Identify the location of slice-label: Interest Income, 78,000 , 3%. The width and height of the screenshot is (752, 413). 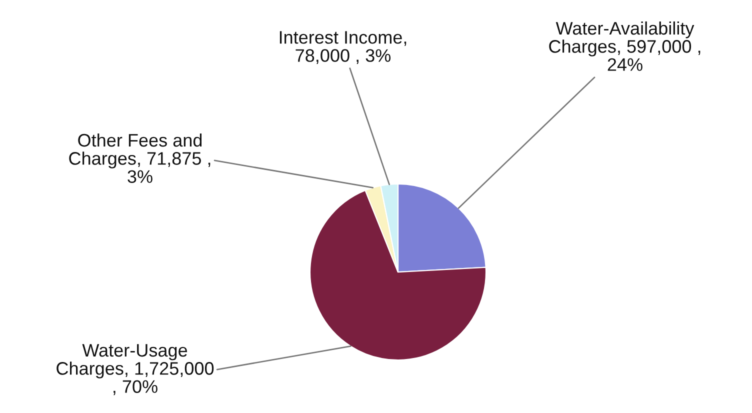
(343, 47).